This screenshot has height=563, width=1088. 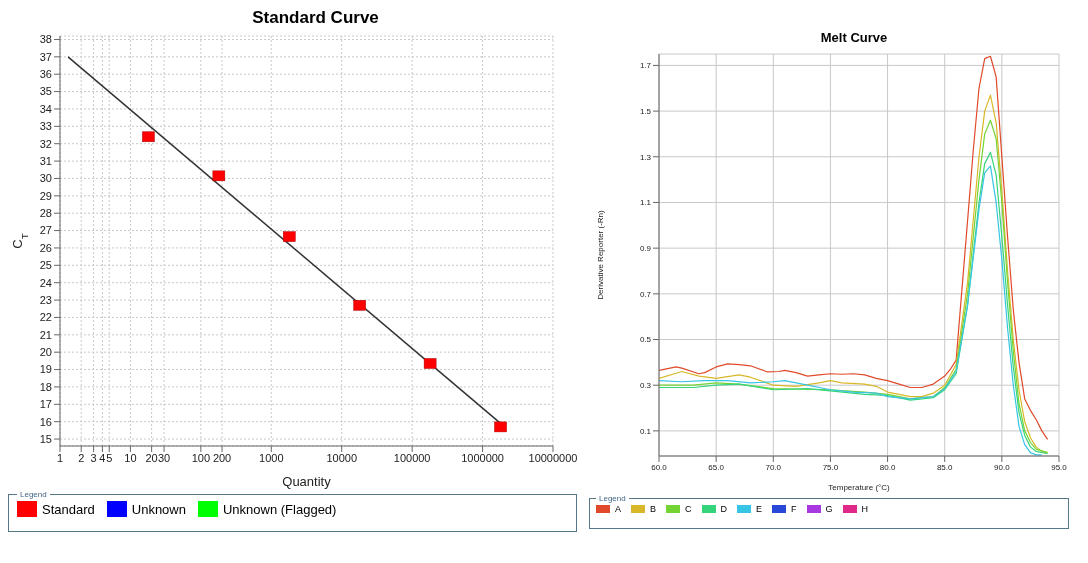 What do you see at coordinates (45, 369) in the screenshot?
I see `y-tick-label: 19` at bounding box center [45, 369].